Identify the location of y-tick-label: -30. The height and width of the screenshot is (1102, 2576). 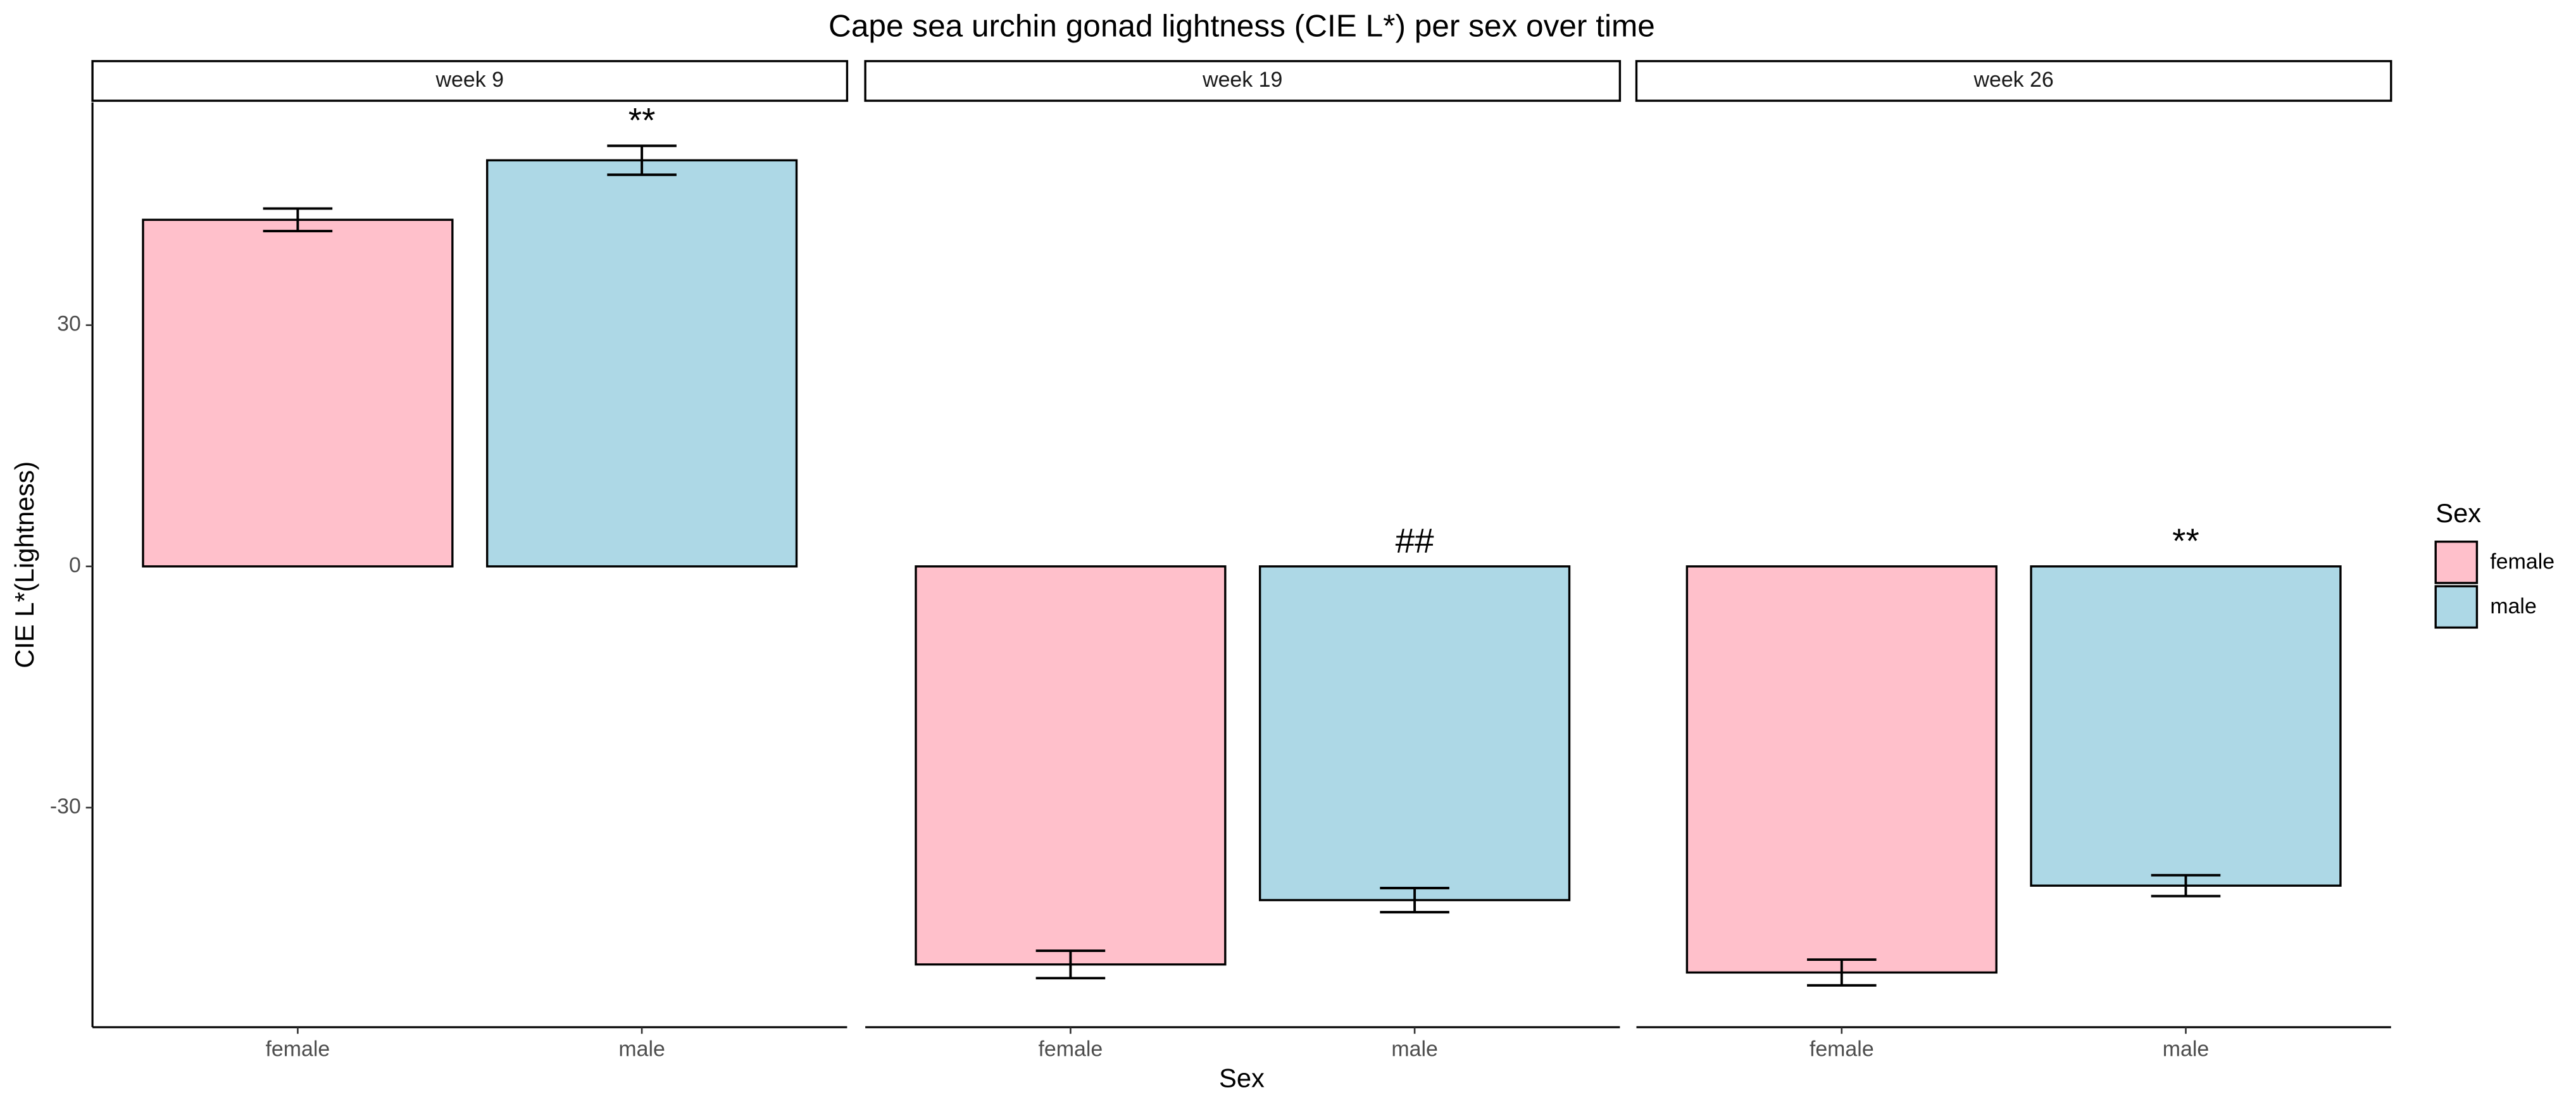
(65, 806).